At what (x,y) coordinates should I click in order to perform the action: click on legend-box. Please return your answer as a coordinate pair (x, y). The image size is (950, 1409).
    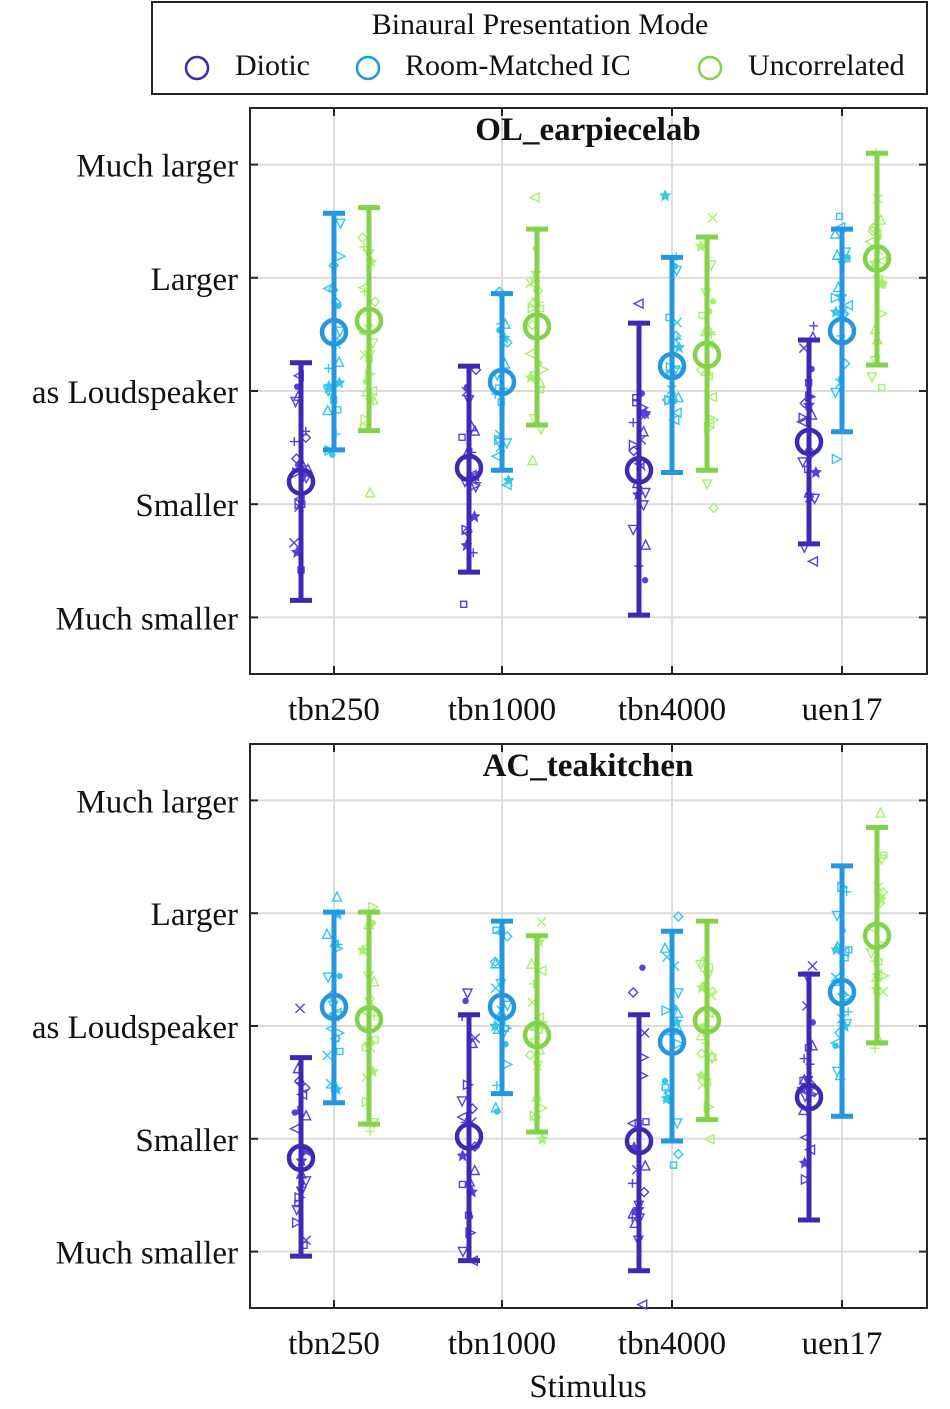
    Looking at the image, I should click on (539, 48).